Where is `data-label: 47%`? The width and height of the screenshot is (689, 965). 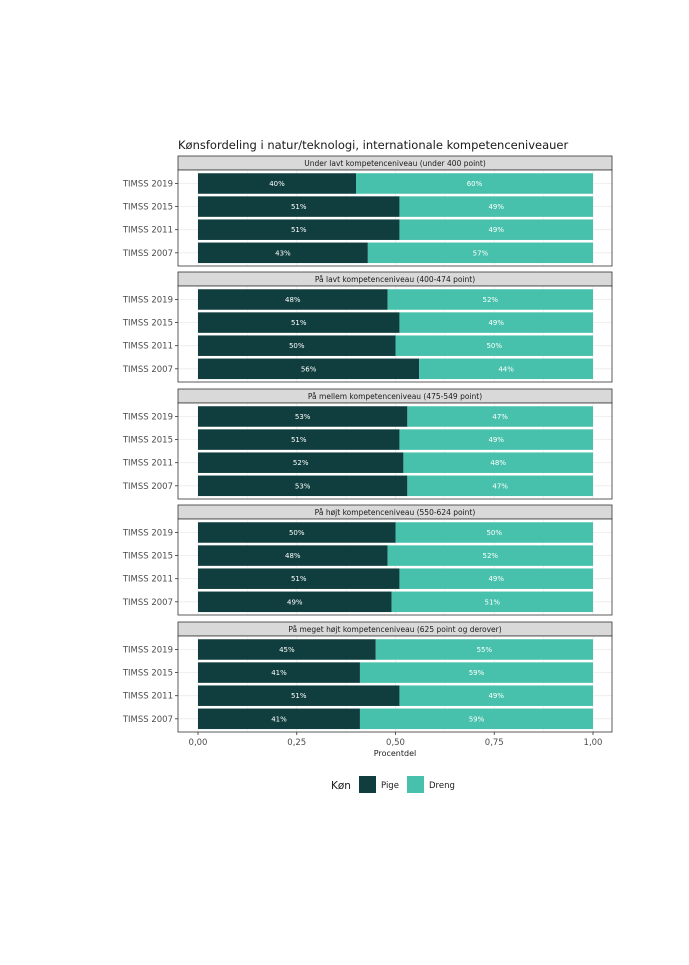 data-label: 47% is located at coordinates (500, 417).